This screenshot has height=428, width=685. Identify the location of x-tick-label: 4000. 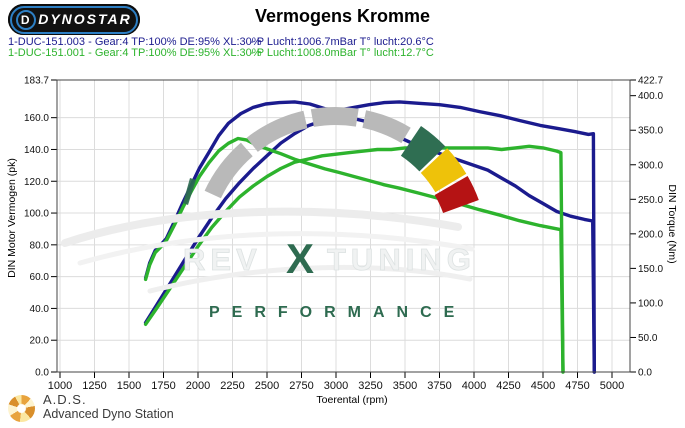
(474, 386).